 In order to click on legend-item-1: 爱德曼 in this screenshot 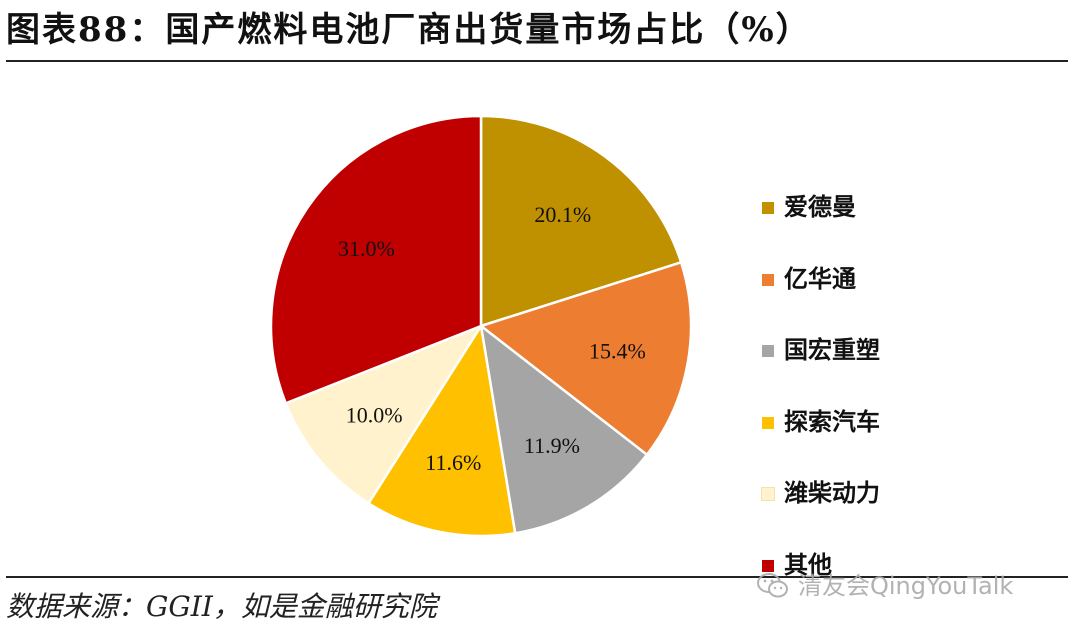, I will do `click(877, 226)`.